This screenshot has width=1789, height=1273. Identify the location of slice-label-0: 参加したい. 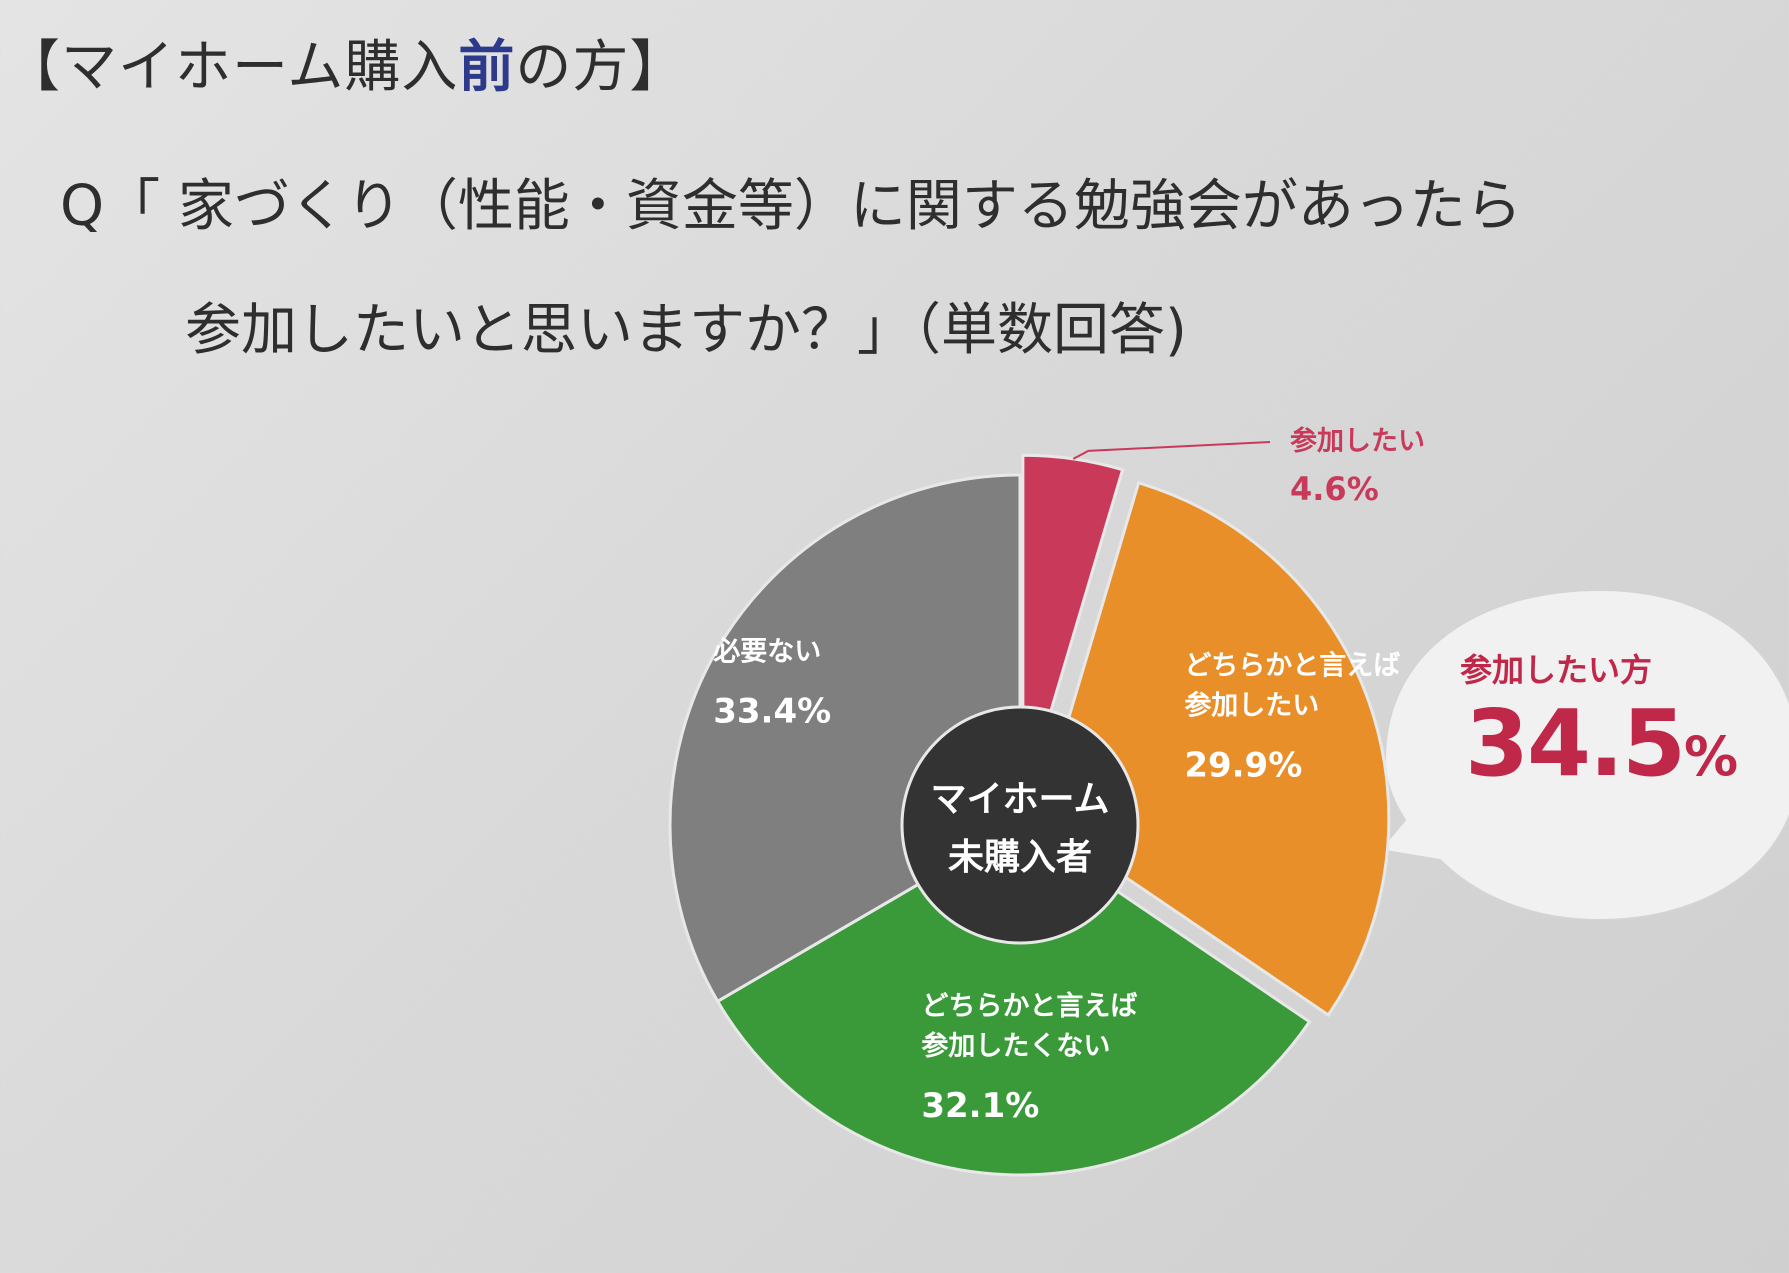
(1357, 441).